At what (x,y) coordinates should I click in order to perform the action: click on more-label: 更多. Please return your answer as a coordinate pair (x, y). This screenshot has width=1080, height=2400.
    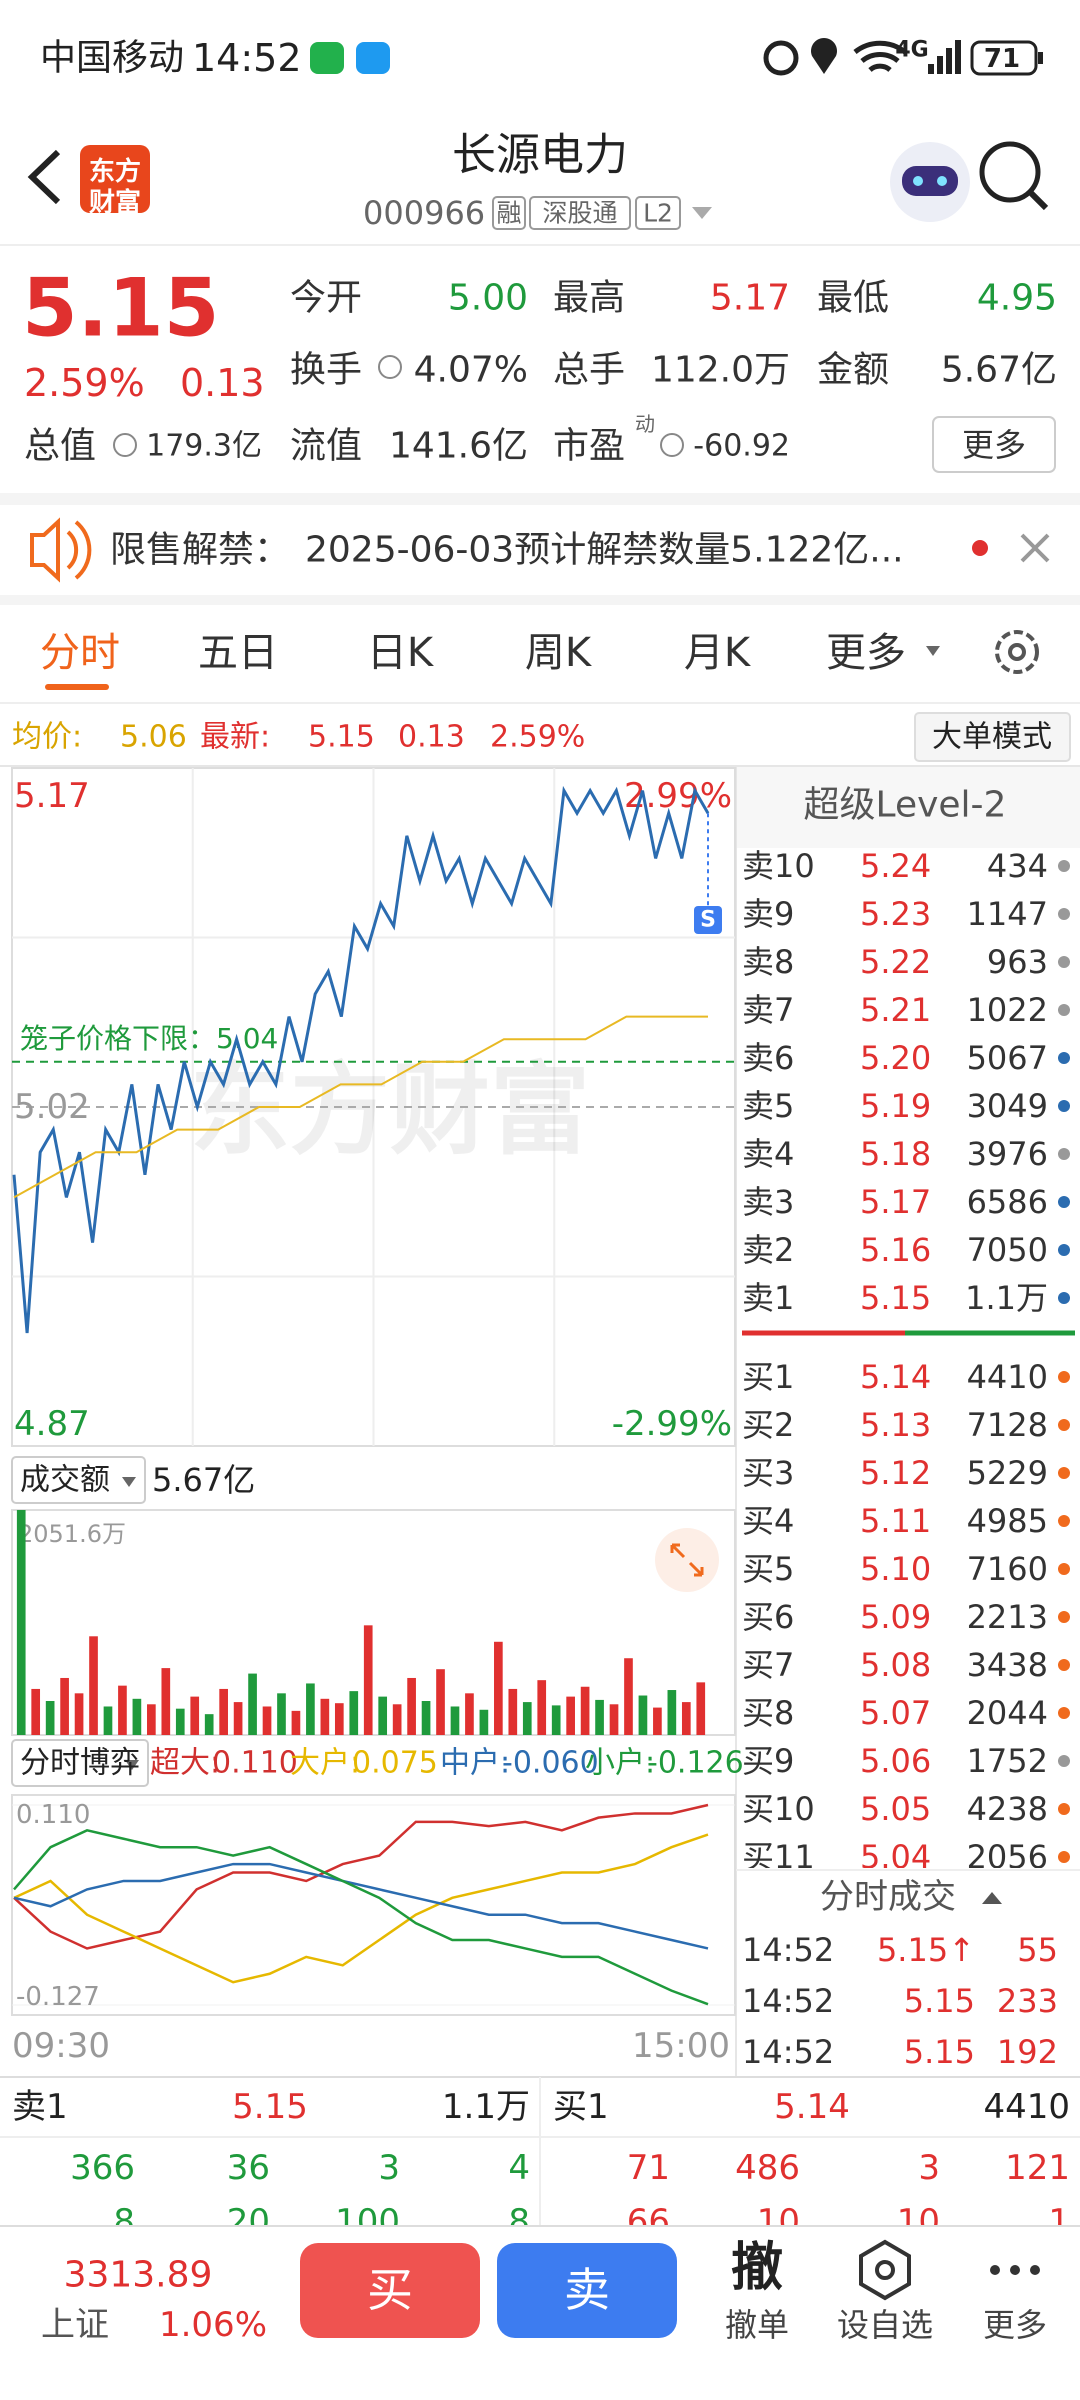
    Looking at the image, I should click on (994, 445).